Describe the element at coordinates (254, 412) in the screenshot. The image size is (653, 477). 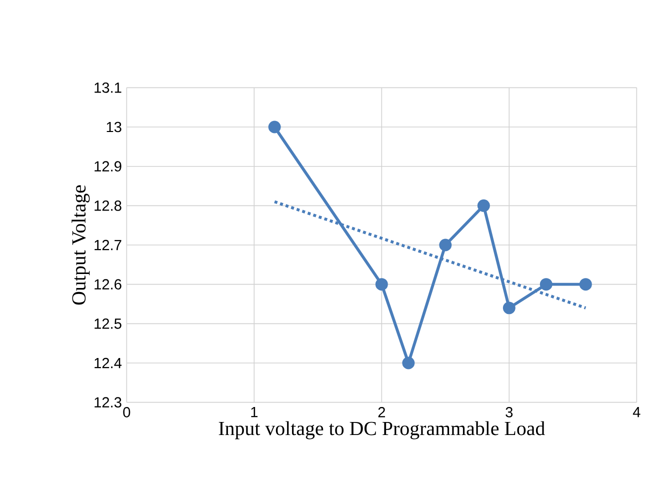
I see `x-tick-label: 1` at that location.